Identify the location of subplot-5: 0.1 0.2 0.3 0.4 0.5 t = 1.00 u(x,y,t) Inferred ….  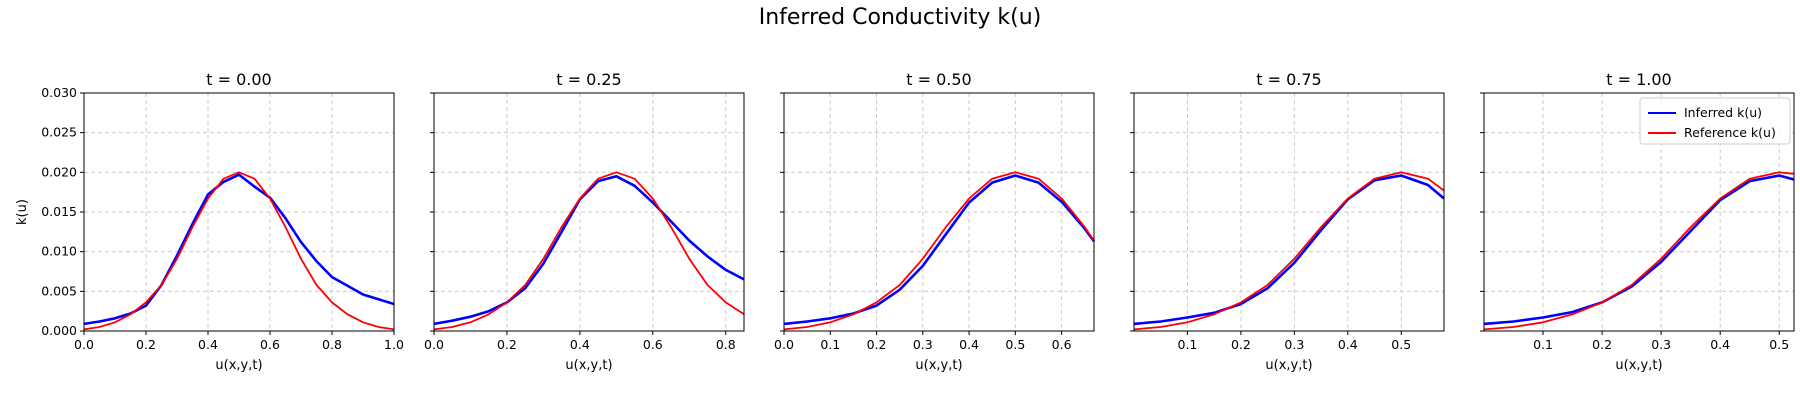
(1637, 221).